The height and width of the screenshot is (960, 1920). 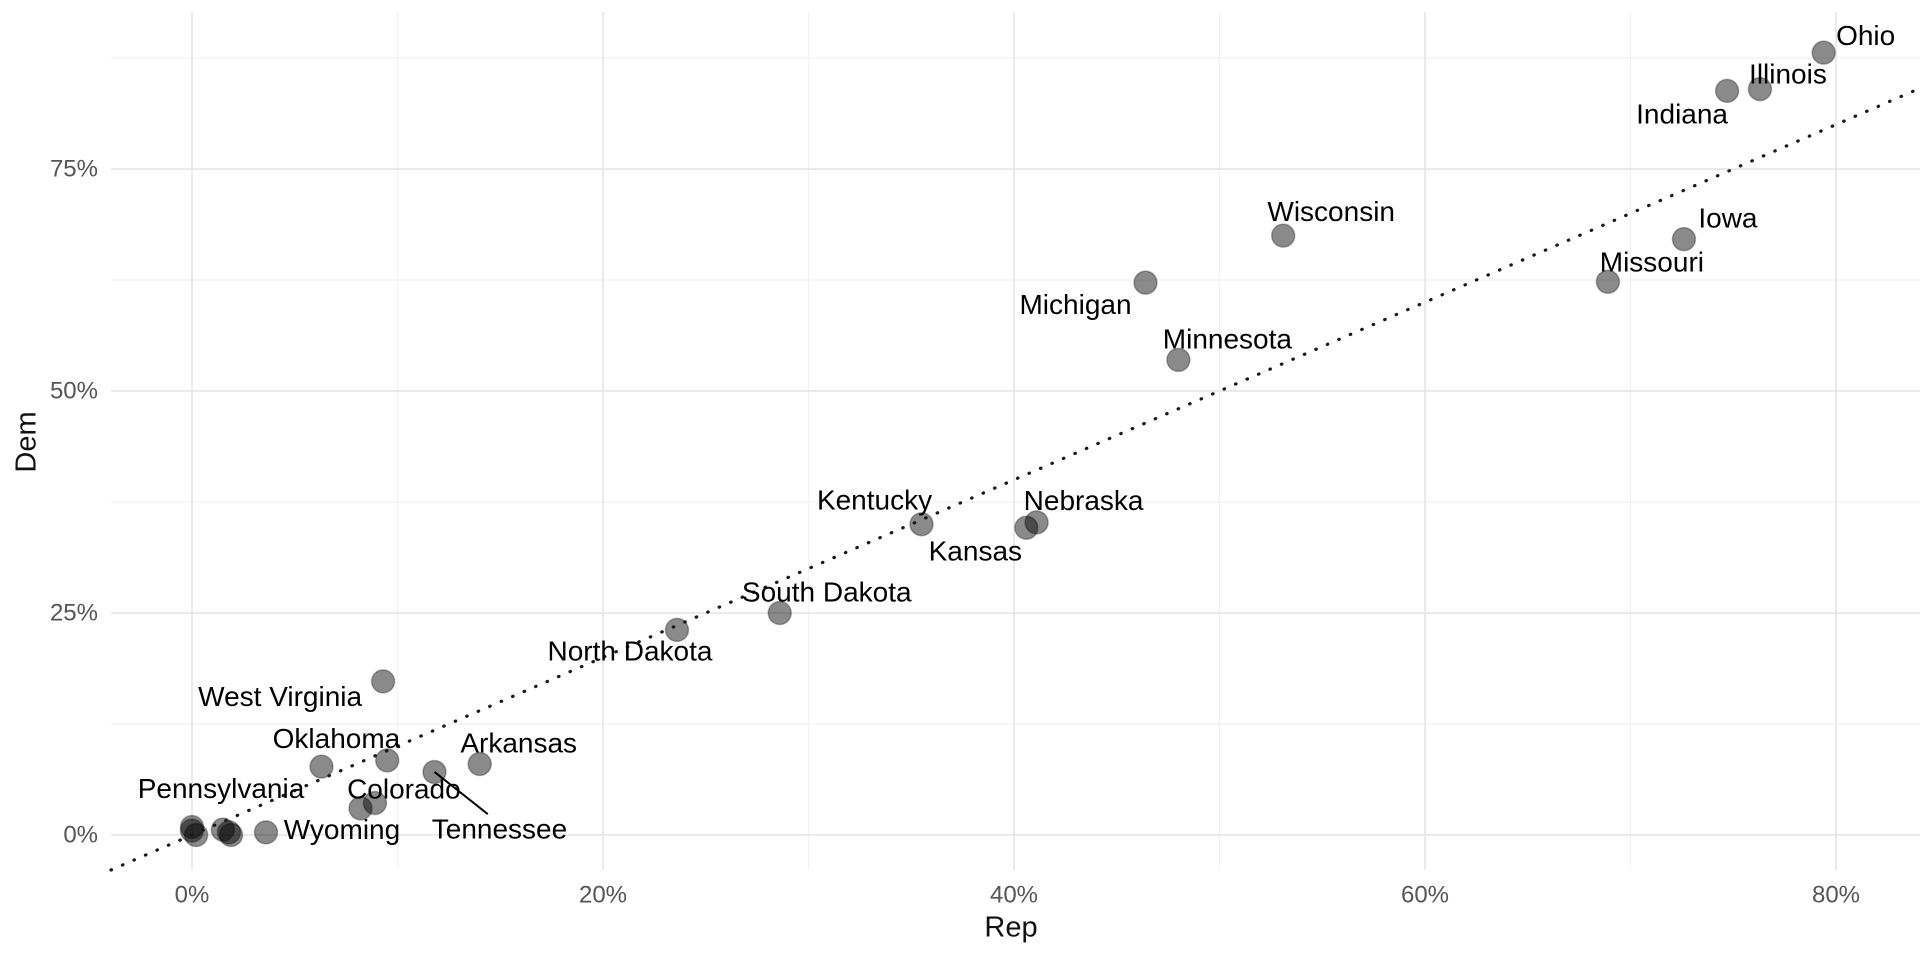 What do you see at coordinates (1014, 895) in the screenshot?
I see `x-tick-label: 40%` at bounding box center [1014, 895].